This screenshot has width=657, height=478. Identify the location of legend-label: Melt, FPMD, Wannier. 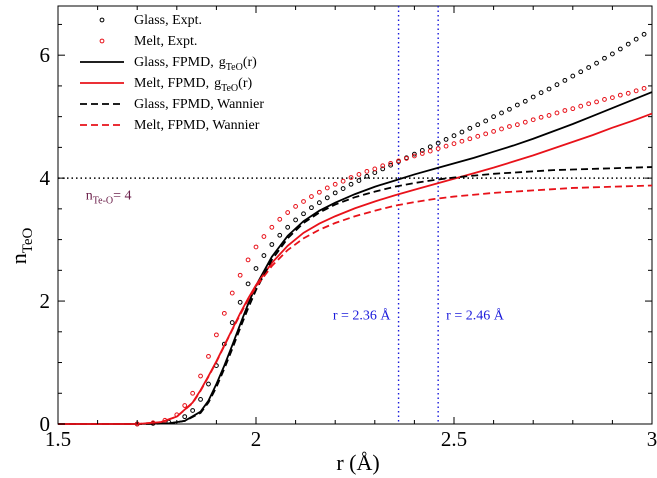
(197, 125).